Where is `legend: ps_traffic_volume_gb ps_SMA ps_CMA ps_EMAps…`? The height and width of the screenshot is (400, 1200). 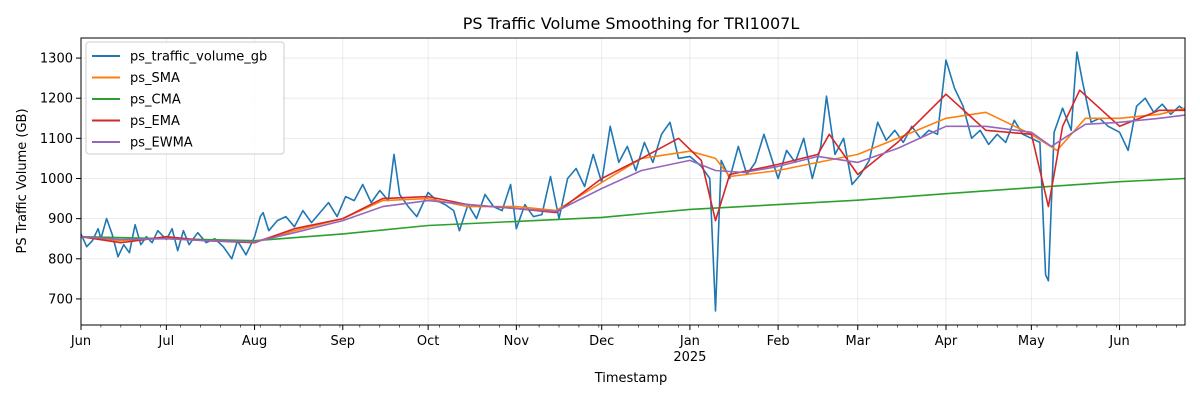
legend: ps_traffic_volume_gb ps_SMA ps_CMA ps_EMAps… is located at coordinates (185, 98).